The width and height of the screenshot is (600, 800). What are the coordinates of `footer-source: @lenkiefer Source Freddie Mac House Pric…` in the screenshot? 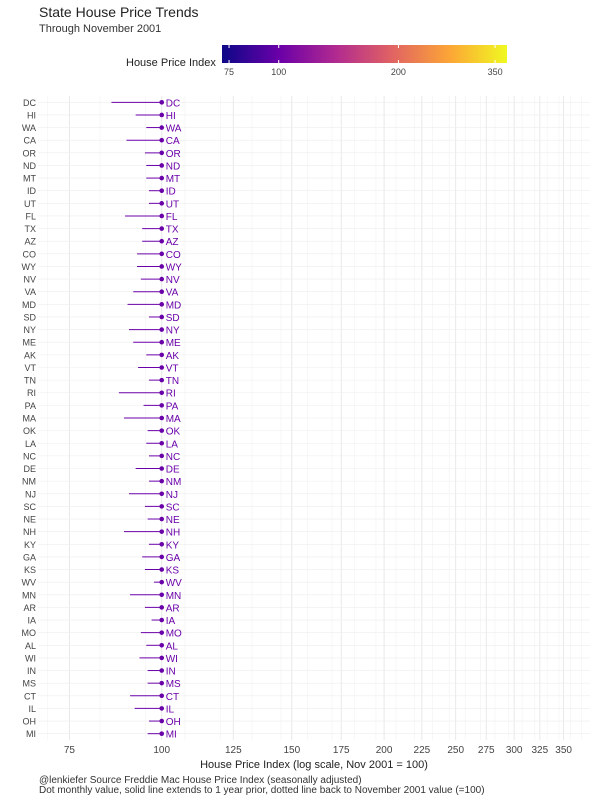 It's located at (200, 780).